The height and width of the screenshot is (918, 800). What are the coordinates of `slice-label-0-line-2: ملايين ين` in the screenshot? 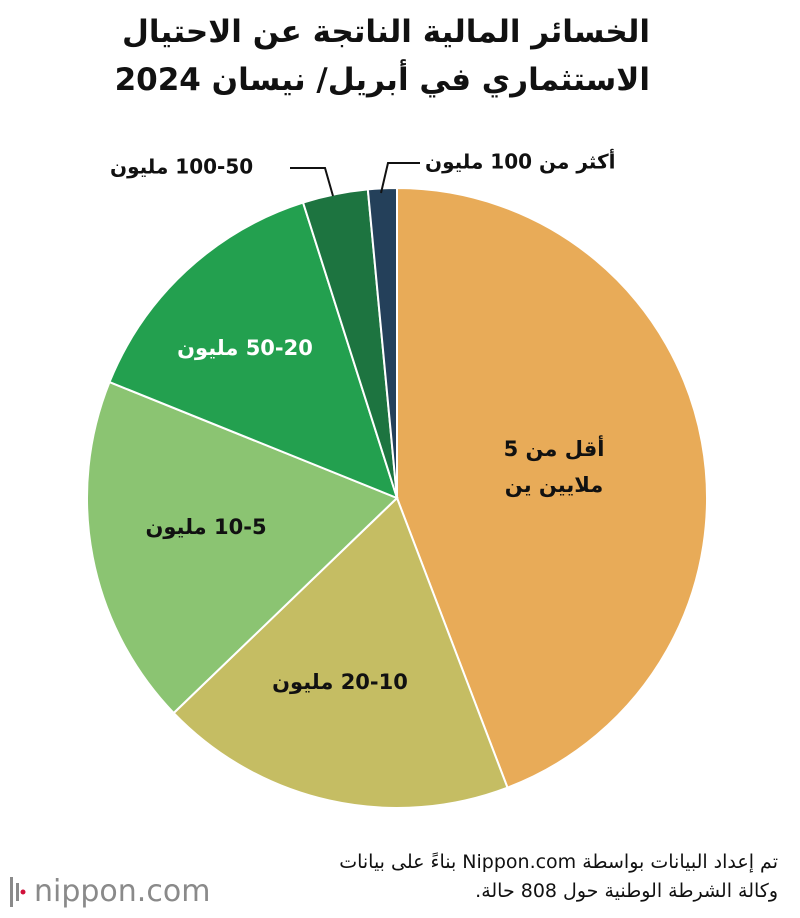 It's located at (554, 485).